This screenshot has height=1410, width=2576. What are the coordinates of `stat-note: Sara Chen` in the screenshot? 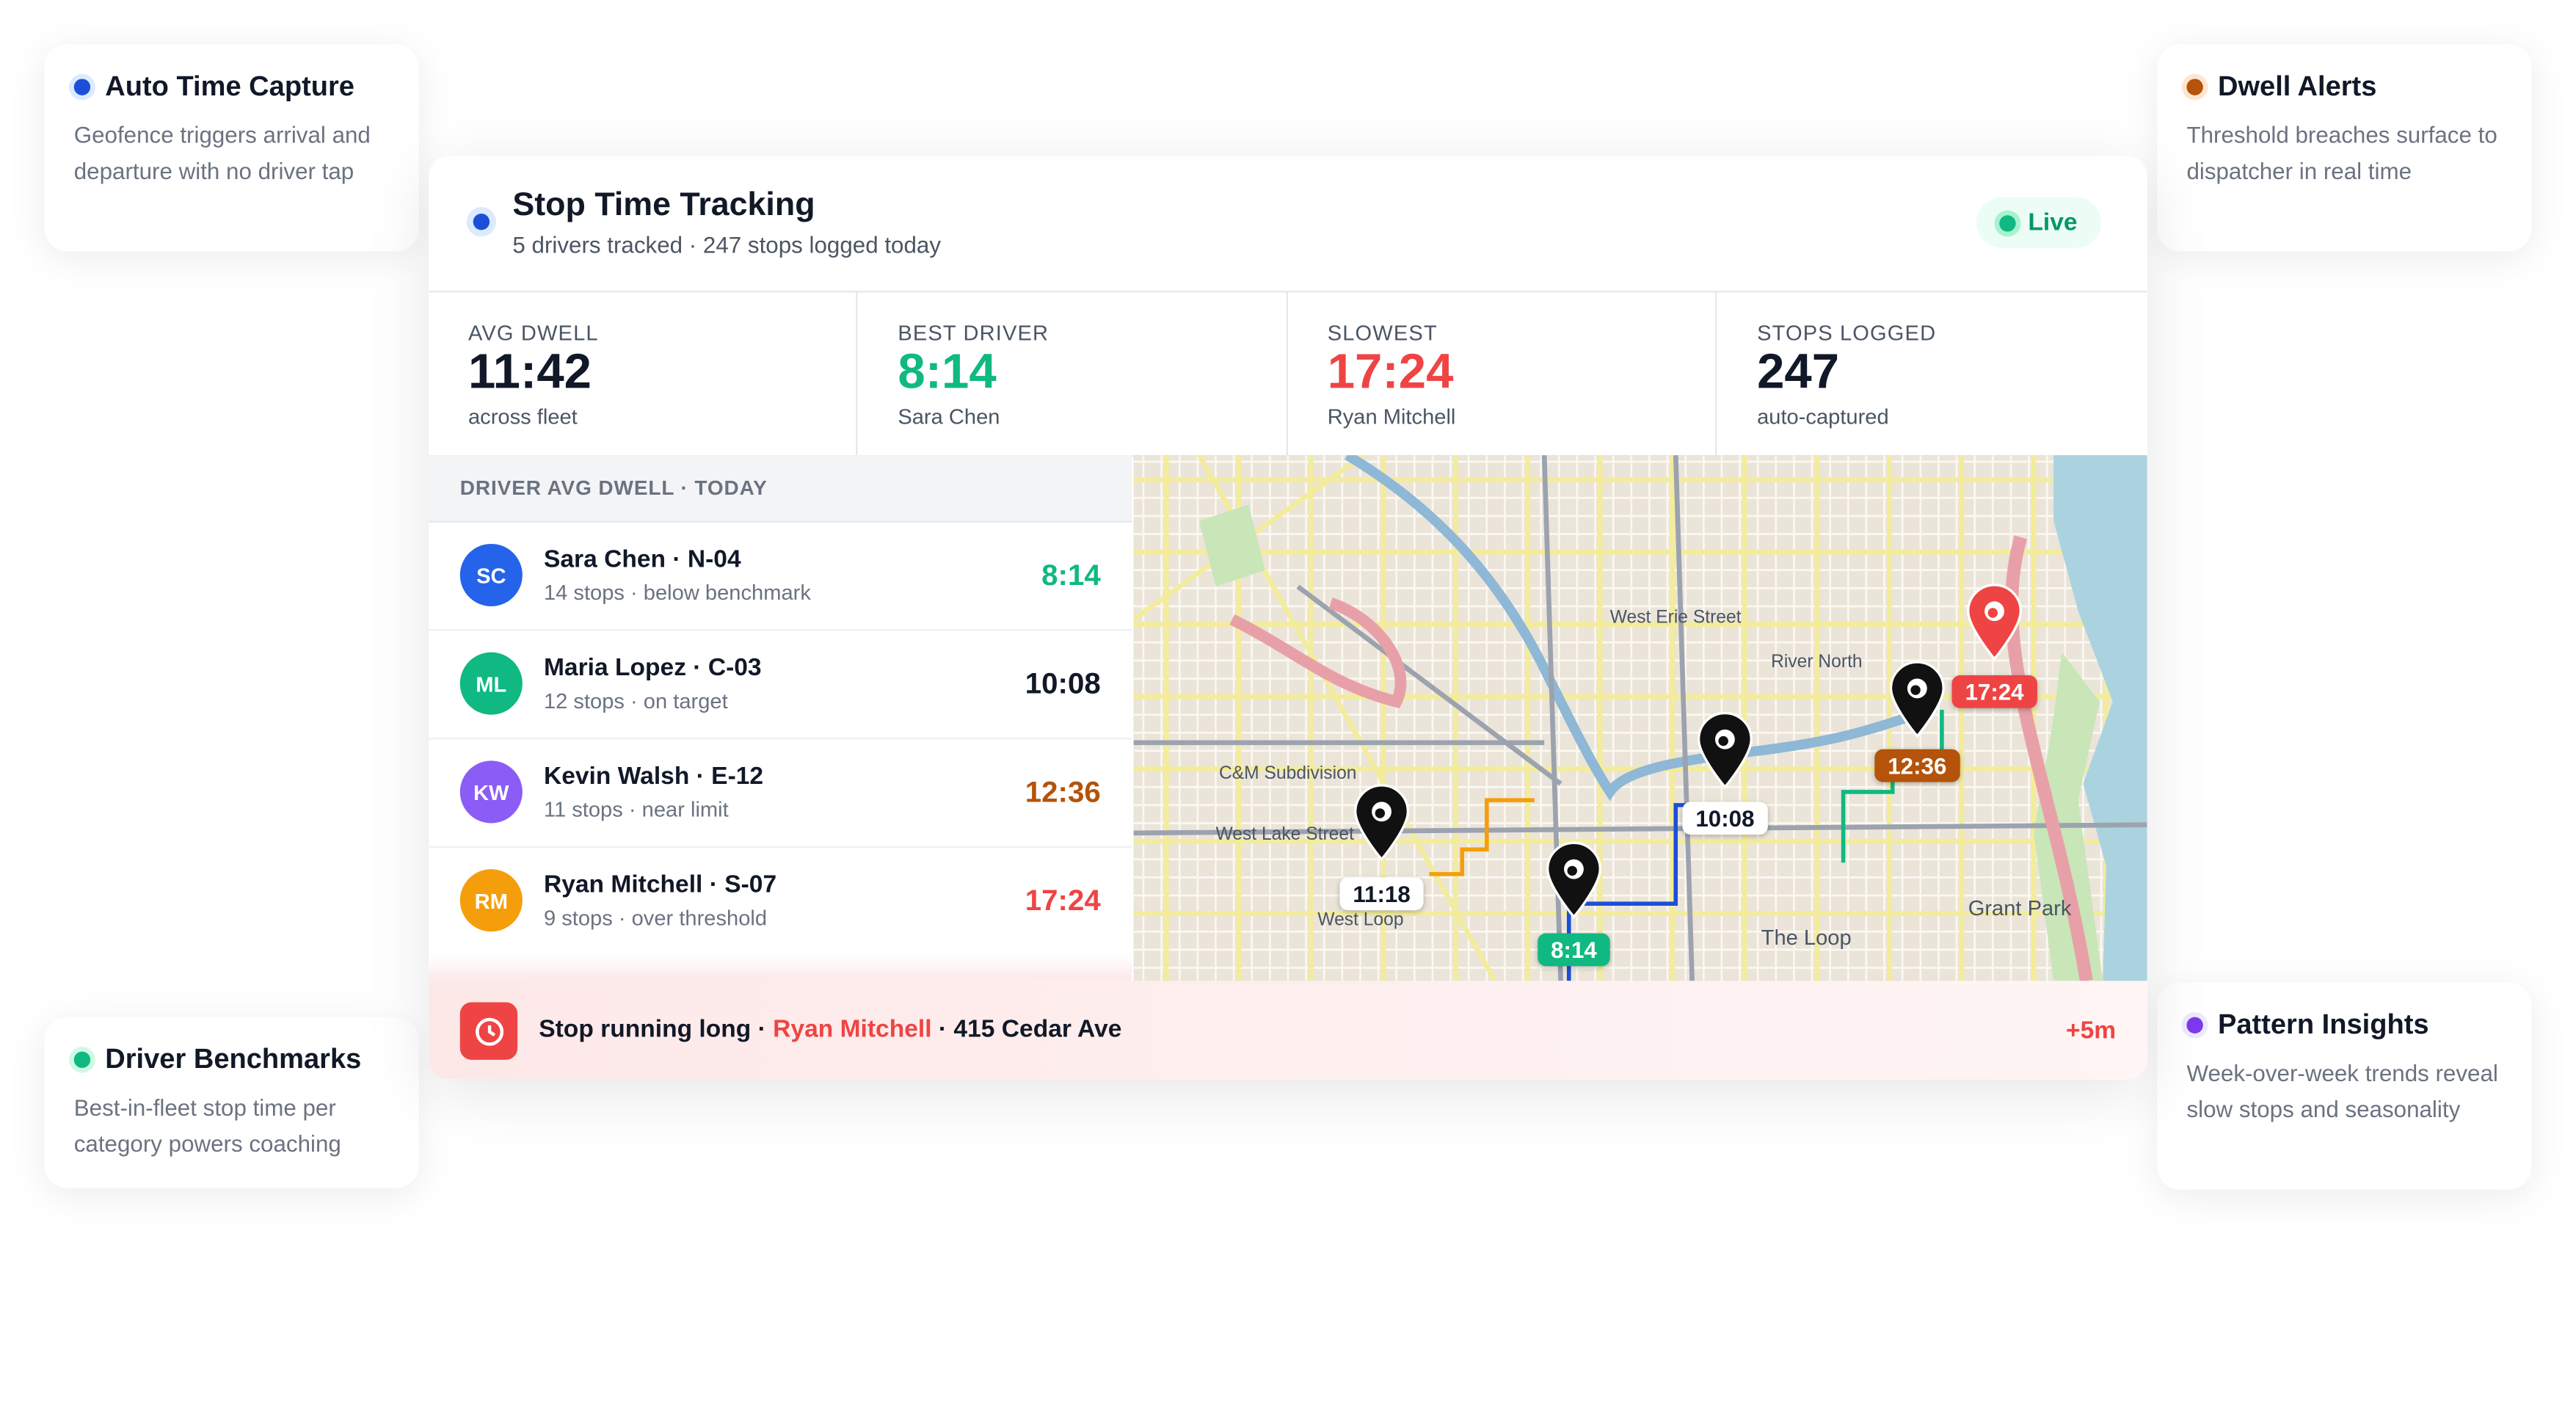 It's located at (949, 416).